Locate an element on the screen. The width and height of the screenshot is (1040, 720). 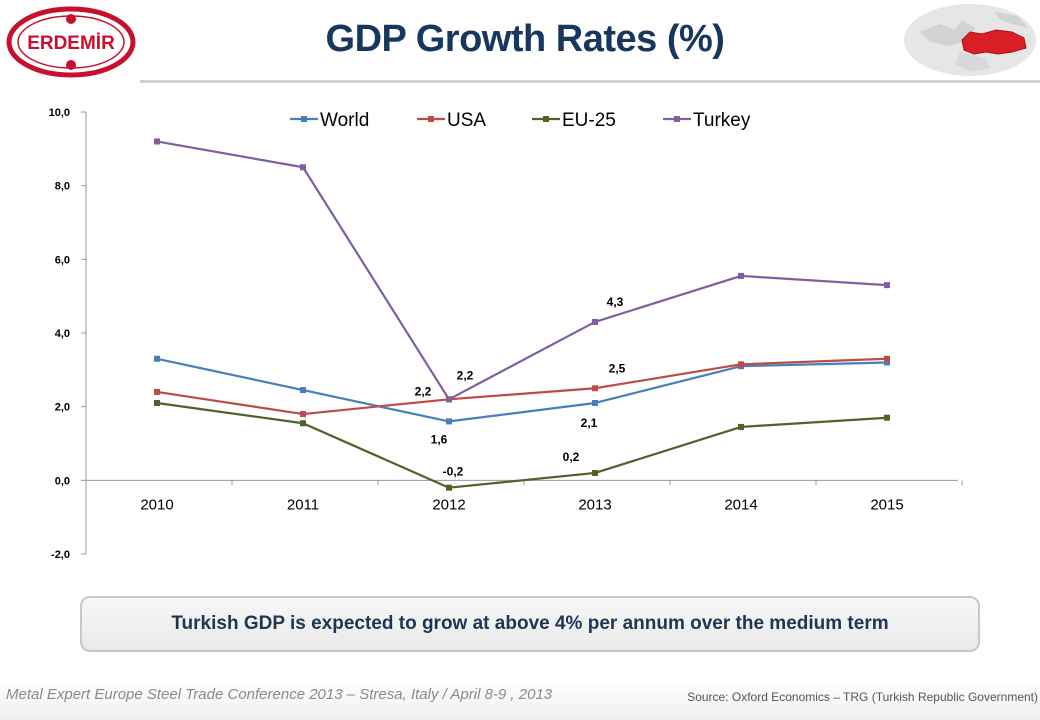
y-tick-label: 2,0 is located at coordinates (62, 408).